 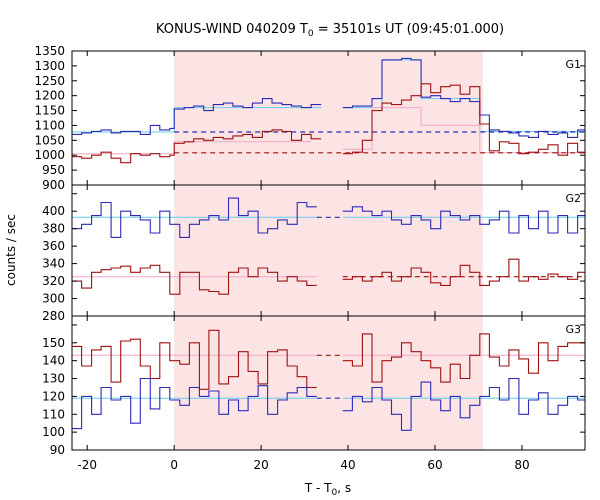 What do you see at coordinates (49, 51) in the screenshot?
I see `panel-1-ytick-label: 1350` at bounding box center [49, 51].